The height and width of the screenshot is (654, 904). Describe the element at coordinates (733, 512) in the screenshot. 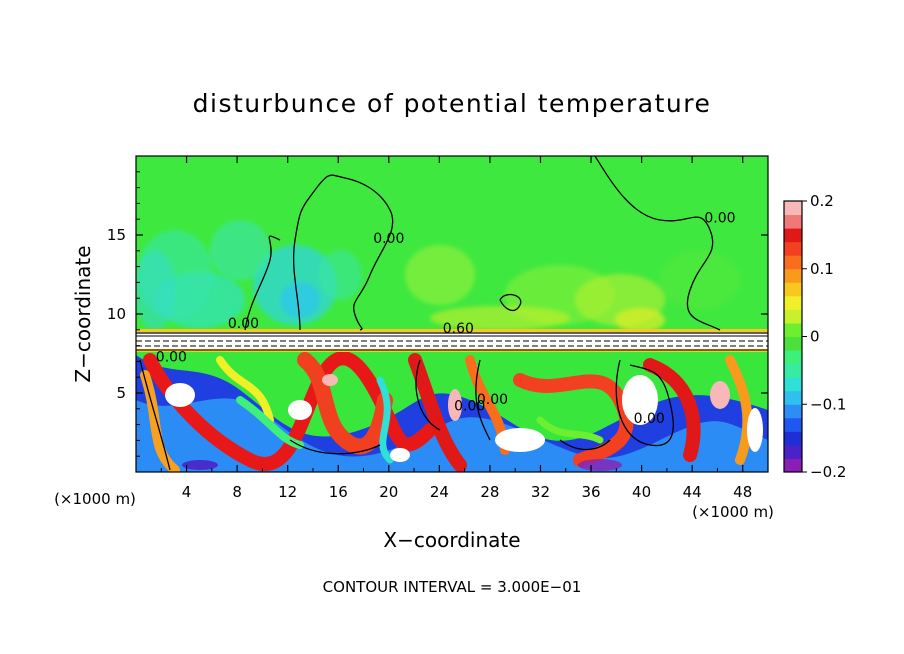

I see `x-unit-right: (×1000 m)` at that location.